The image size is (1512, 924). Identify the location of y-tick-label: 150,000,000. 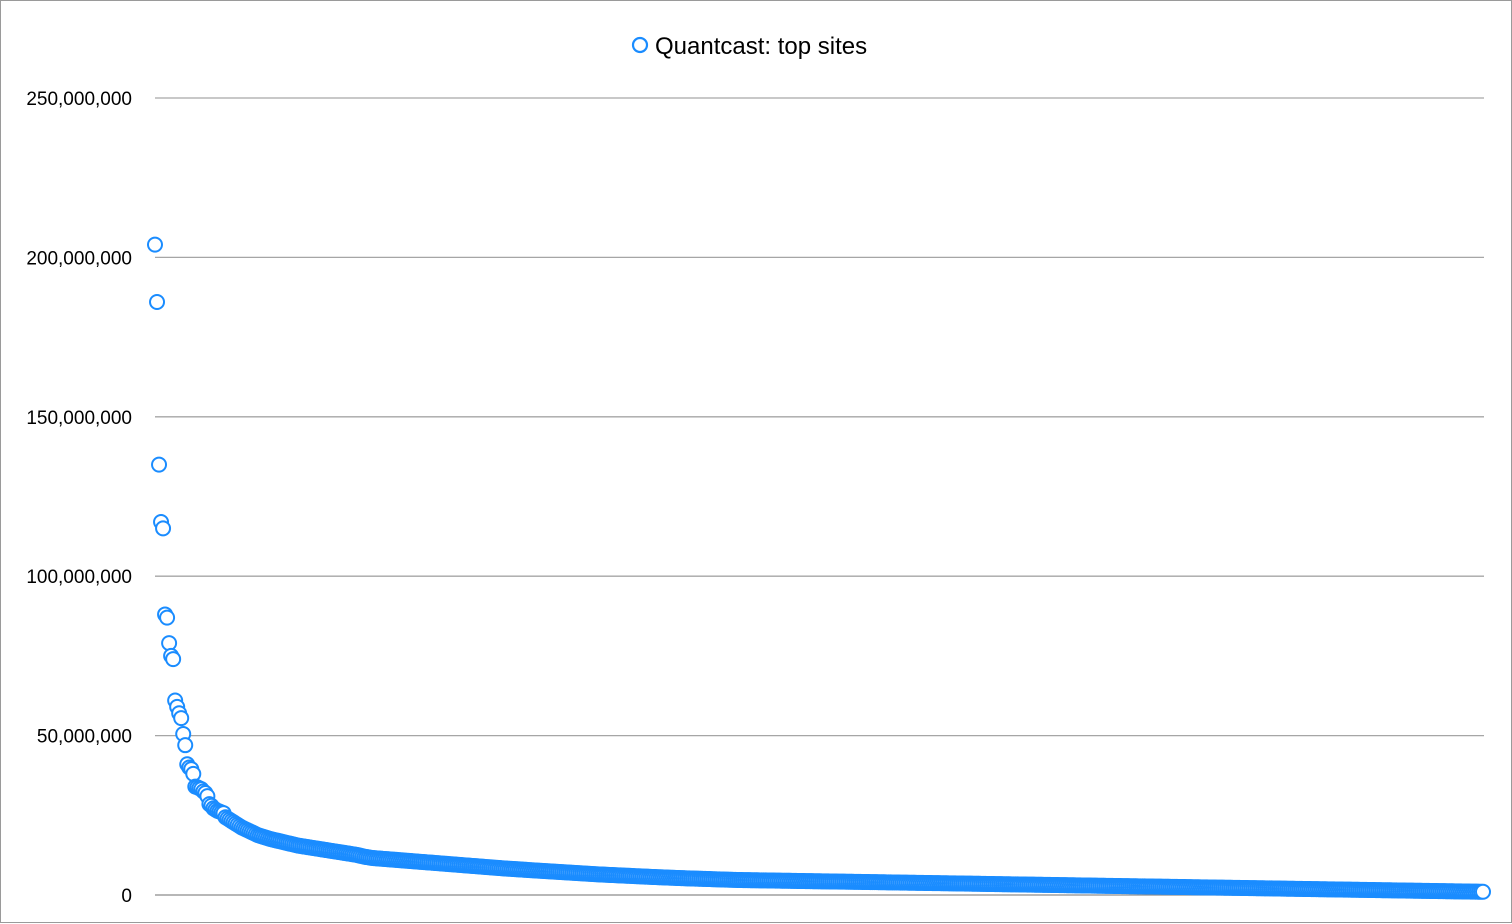
(79, 418).